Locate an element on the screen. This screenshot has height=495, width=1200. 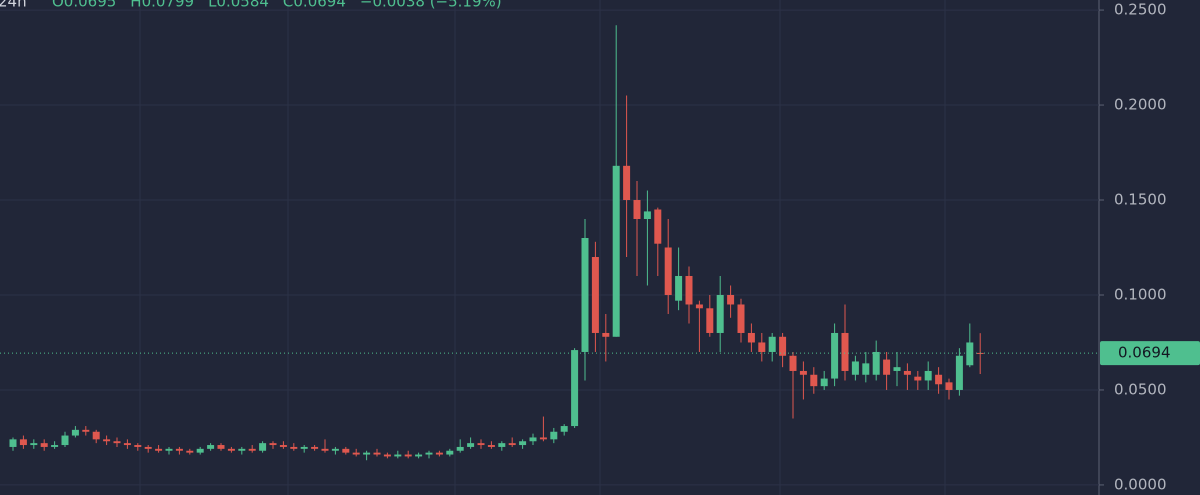
ohlc-legend: C0.0694 is located at coordinates (314, 5).